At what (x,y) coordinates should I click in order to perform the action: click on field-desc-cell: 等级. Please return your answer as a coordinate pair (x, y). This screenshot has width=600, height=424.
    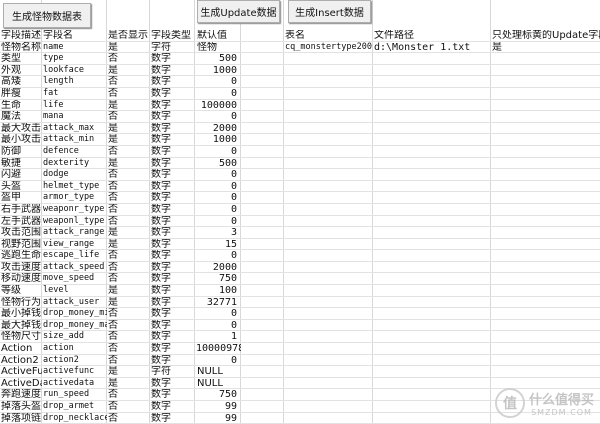
    Looking at the image, I should click on (11, 290).